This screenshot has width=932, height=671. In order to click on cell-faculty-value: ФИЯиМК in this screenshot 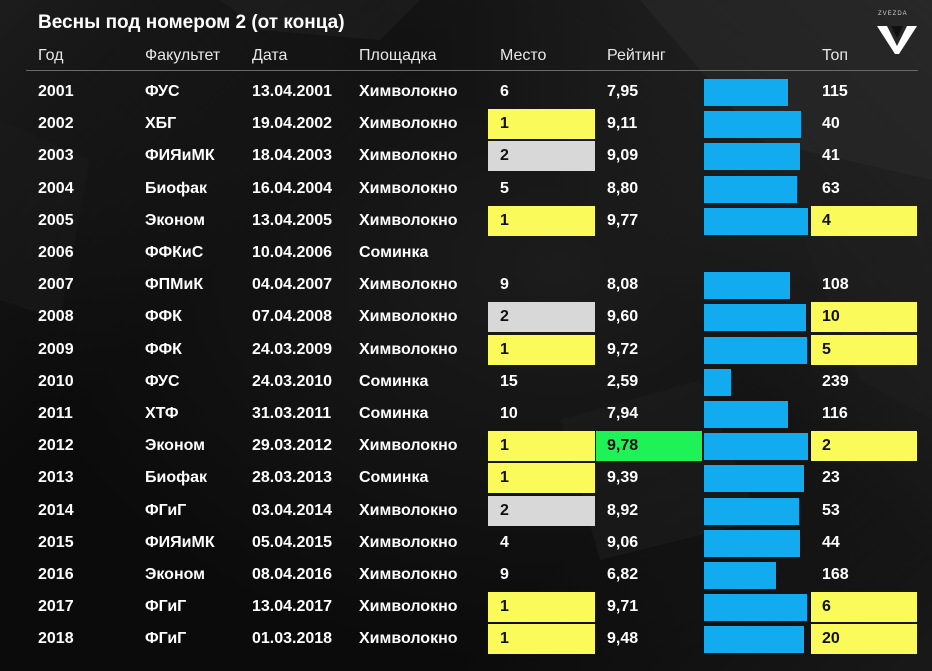, I will do `click(180, 156)`.